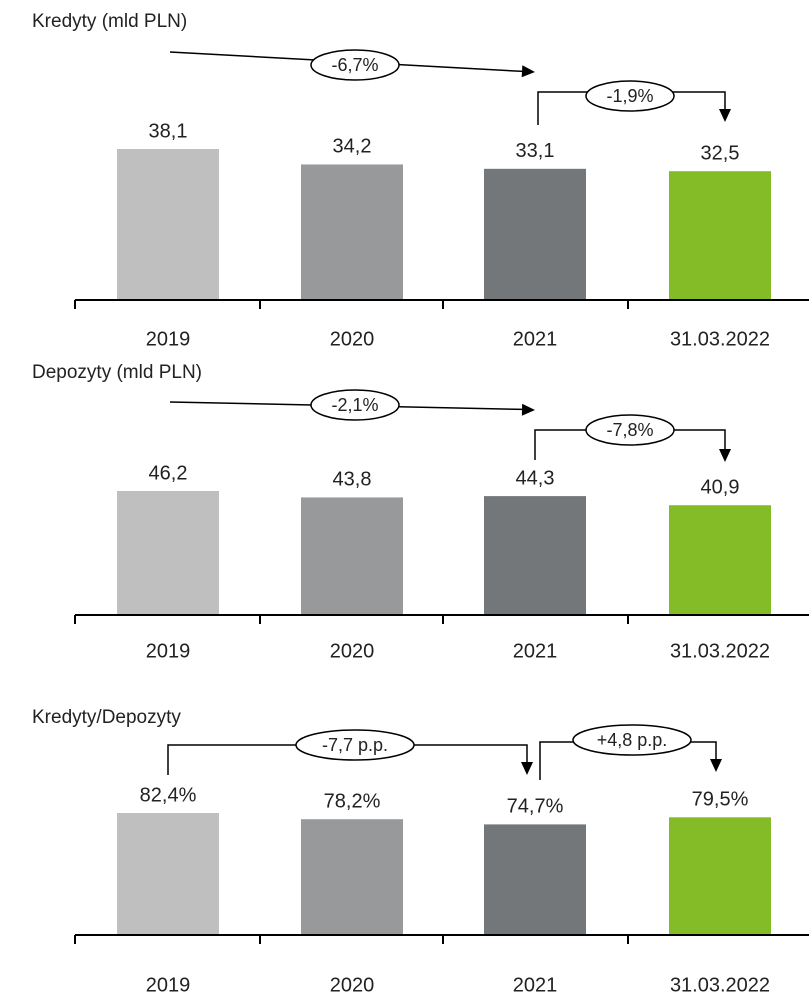 This screenshot has height=1000, width=809. Describe the element at coordinates (535, 807) in the screenshot. I see `value-label: 74,7%` at that location.